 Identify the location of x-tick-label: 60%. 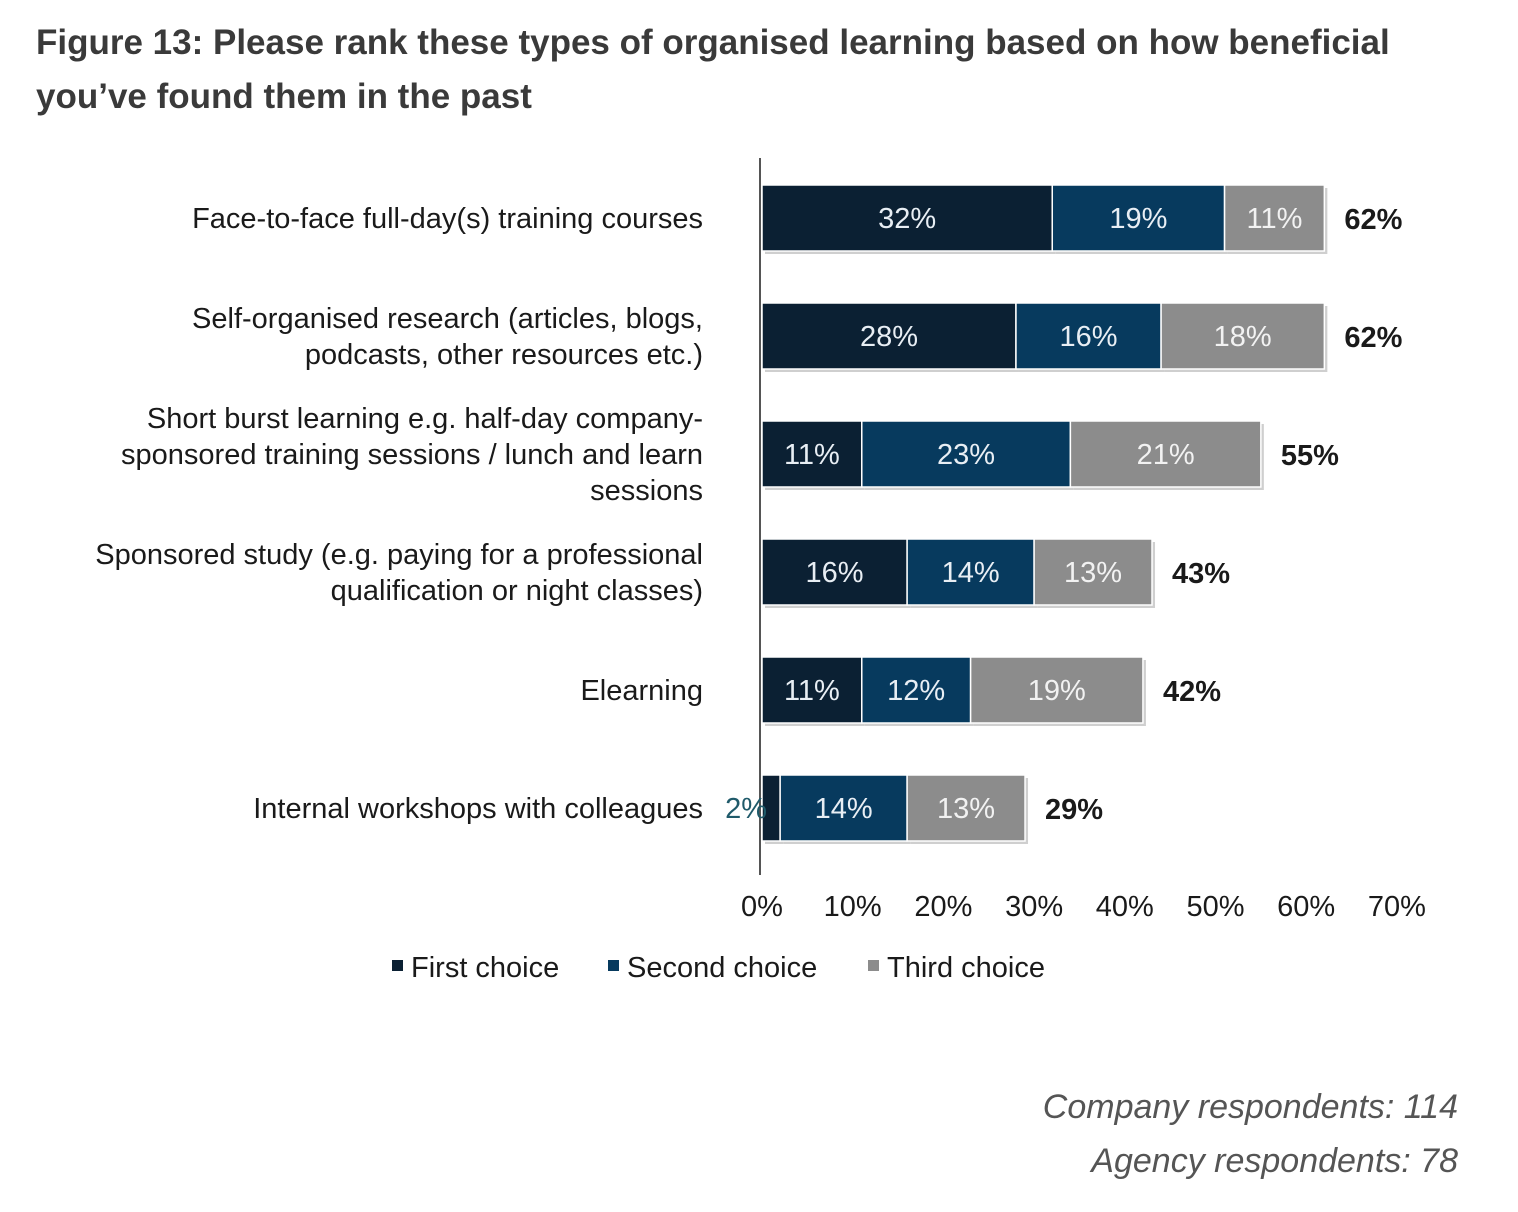
(1306, 907).